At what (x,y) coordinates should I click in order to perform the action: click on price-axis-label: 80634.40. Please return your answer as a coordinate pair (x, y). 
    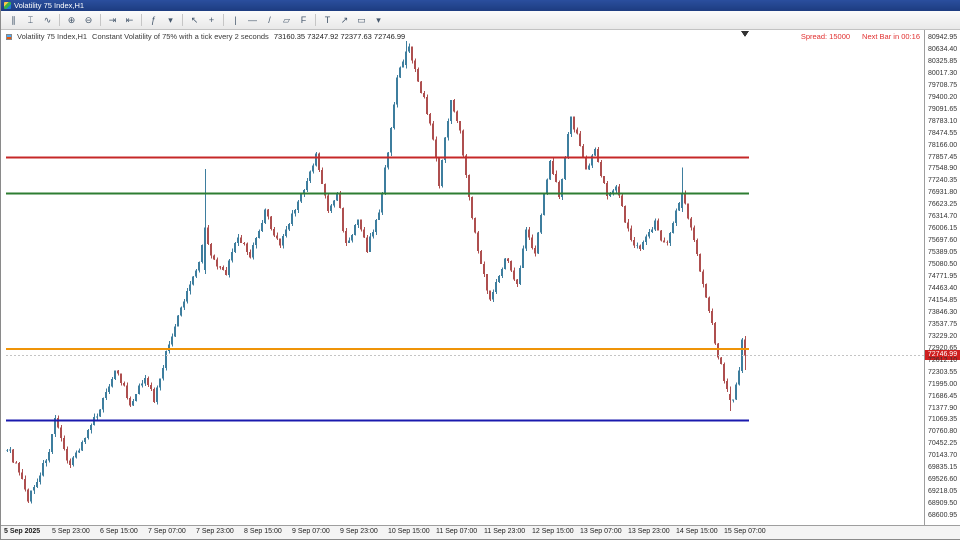
    Looking at the image, I should click on (943, 49).